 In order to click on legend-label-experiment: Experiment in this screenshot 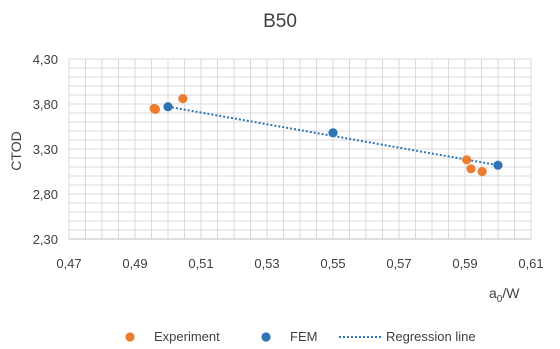, I will do `click(187, 336)`.